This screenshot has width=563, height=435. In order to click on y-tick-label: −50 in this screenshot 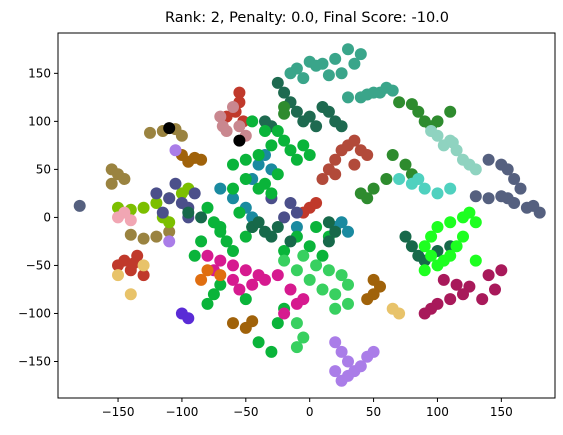, I will do `click(38, 265)`.